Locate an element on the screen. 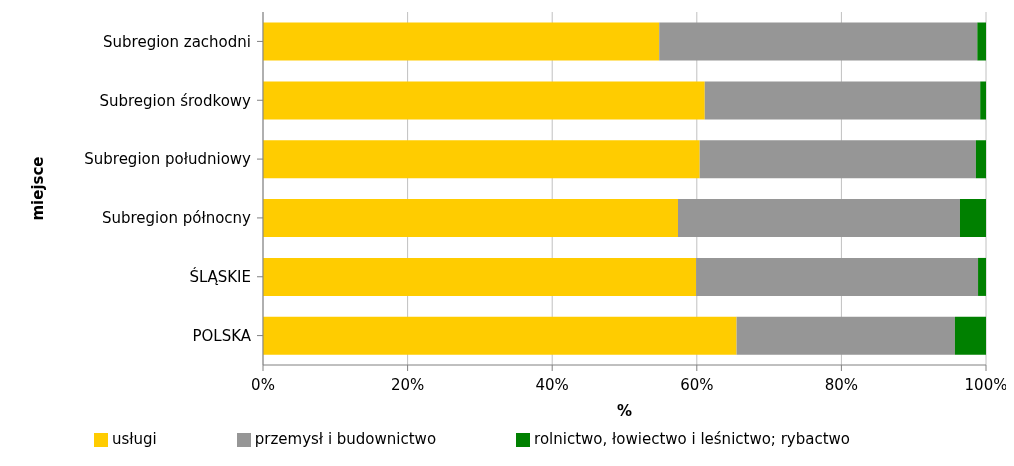 This screenshot has height=466, width=1014. x-tick-label: 40% is located at coordinates (552, 384).